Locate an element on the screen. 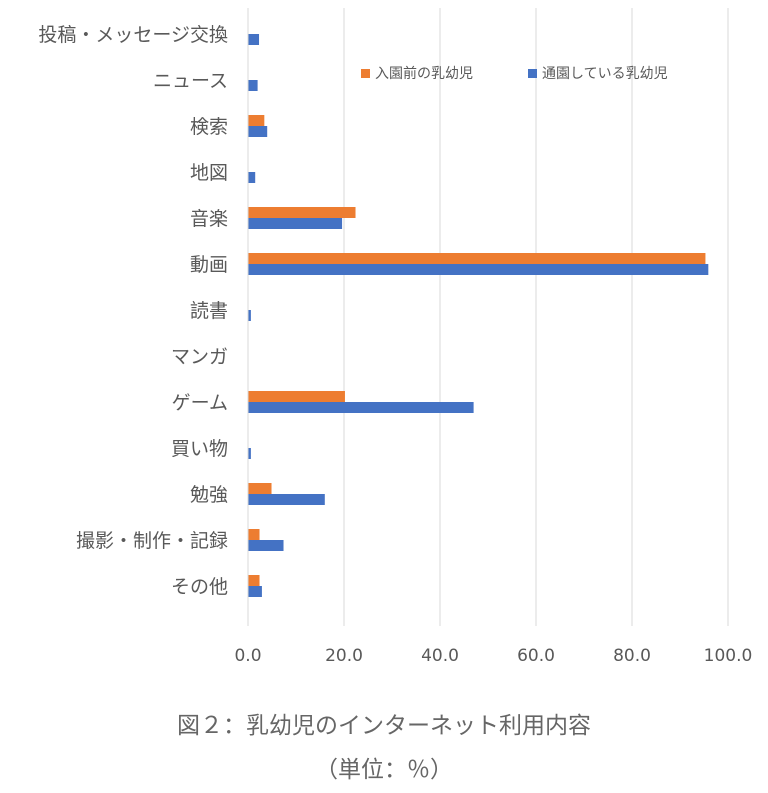 This screenshot has height=793, width=768. chart-caption: 図２：乳幼児のインターネット利用内容 is located at coordinates (384, 726).